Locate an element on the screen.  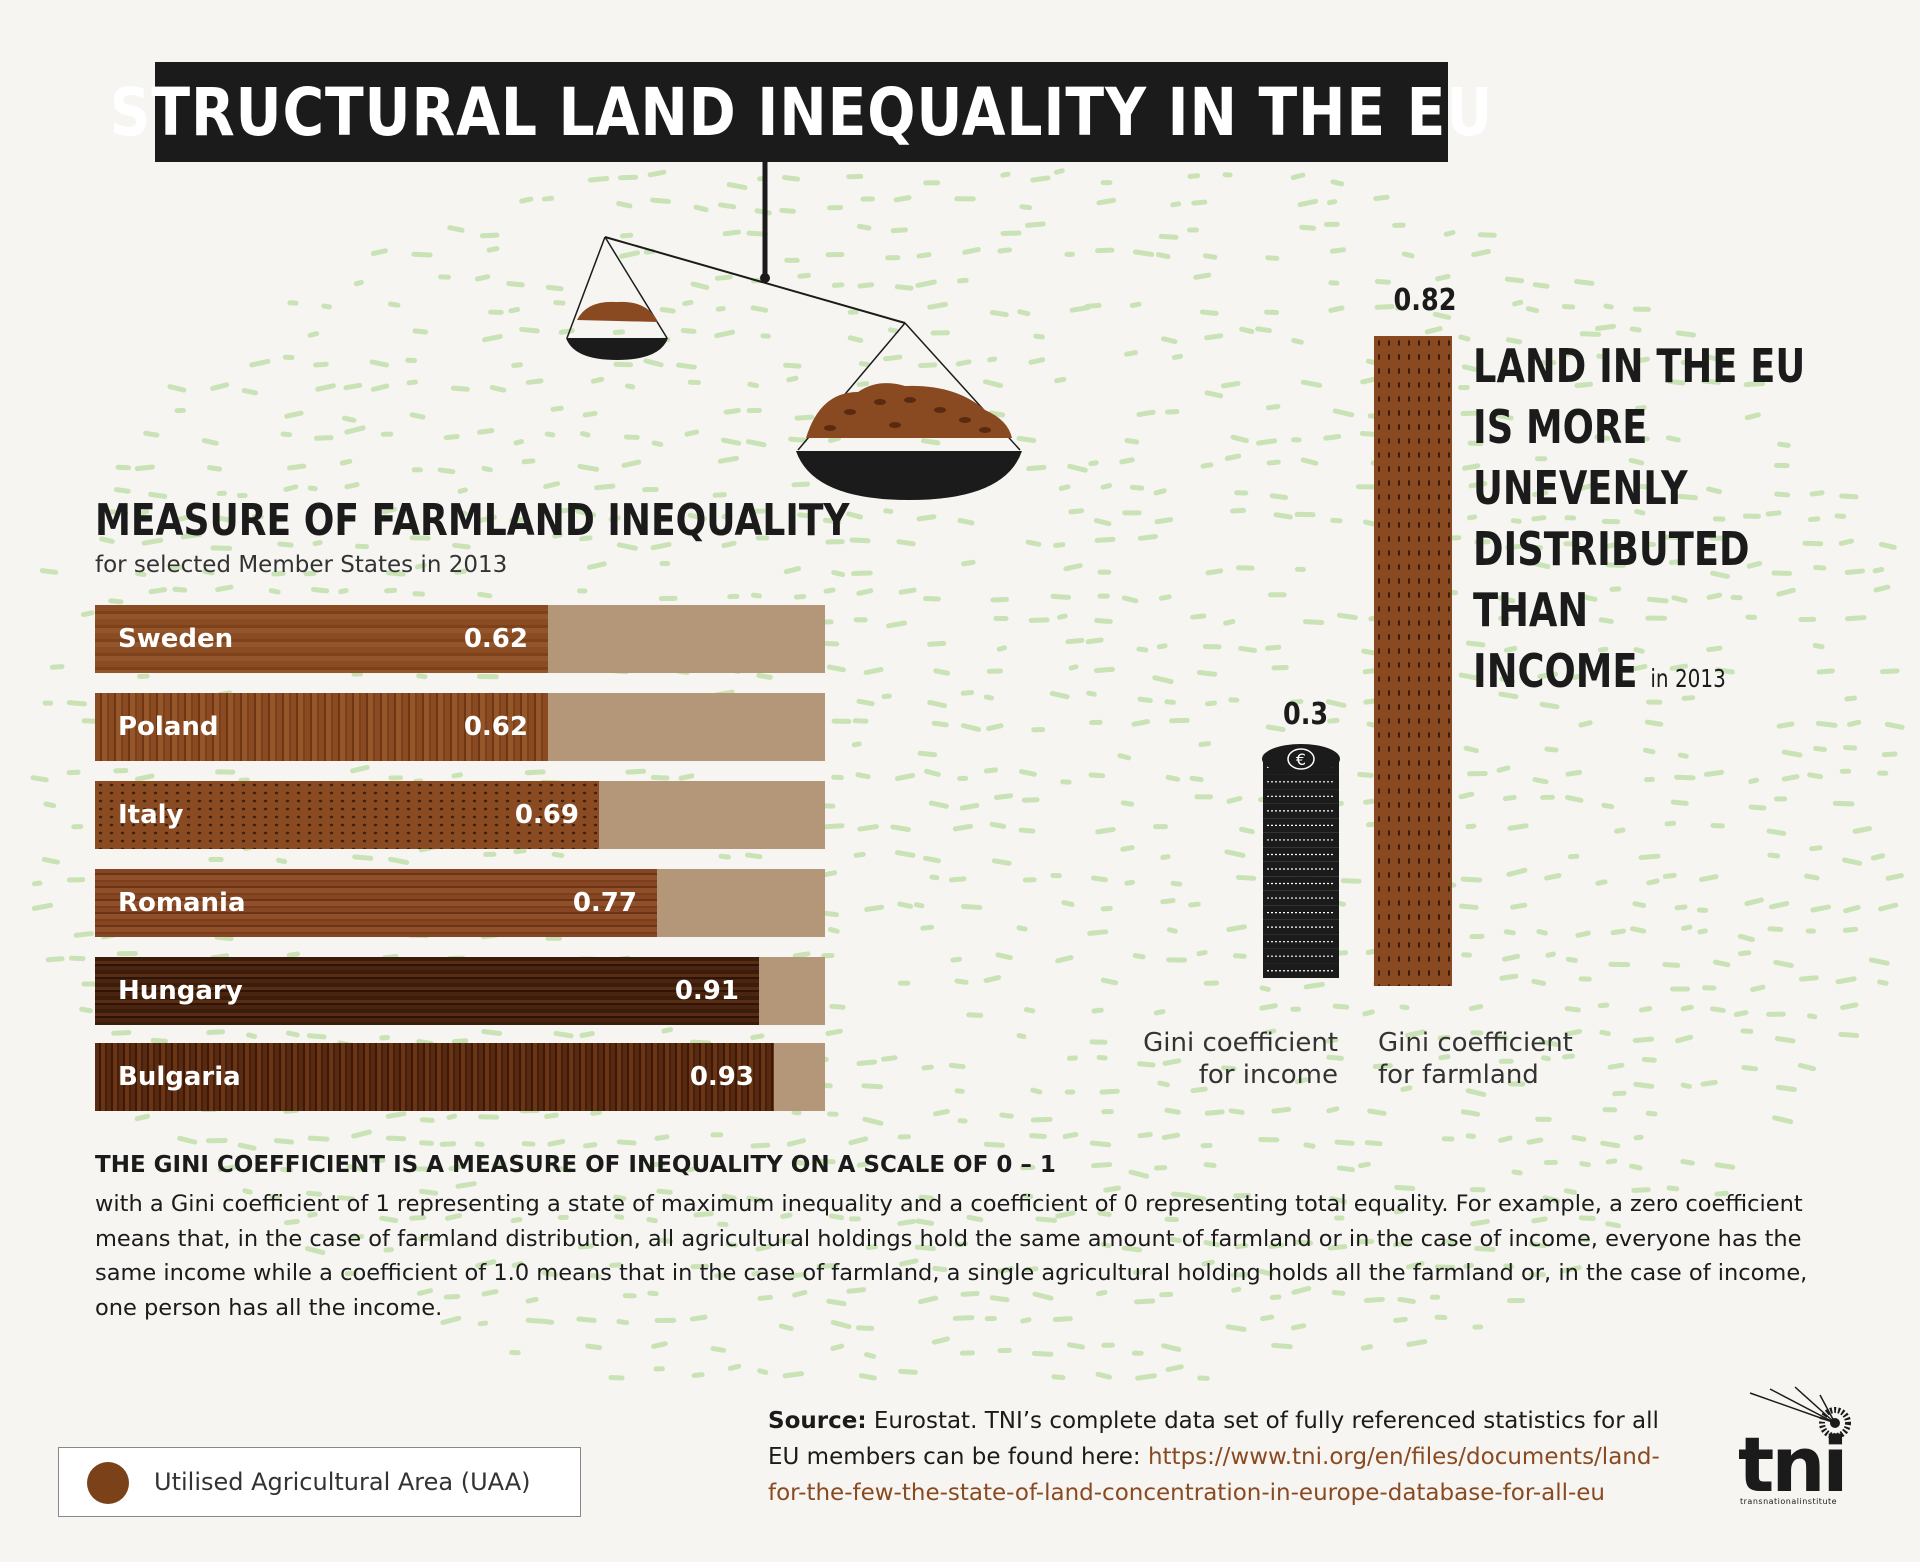
legend: Utilised Agricultural Area (UAA) is located at coordinates (319, 1482).